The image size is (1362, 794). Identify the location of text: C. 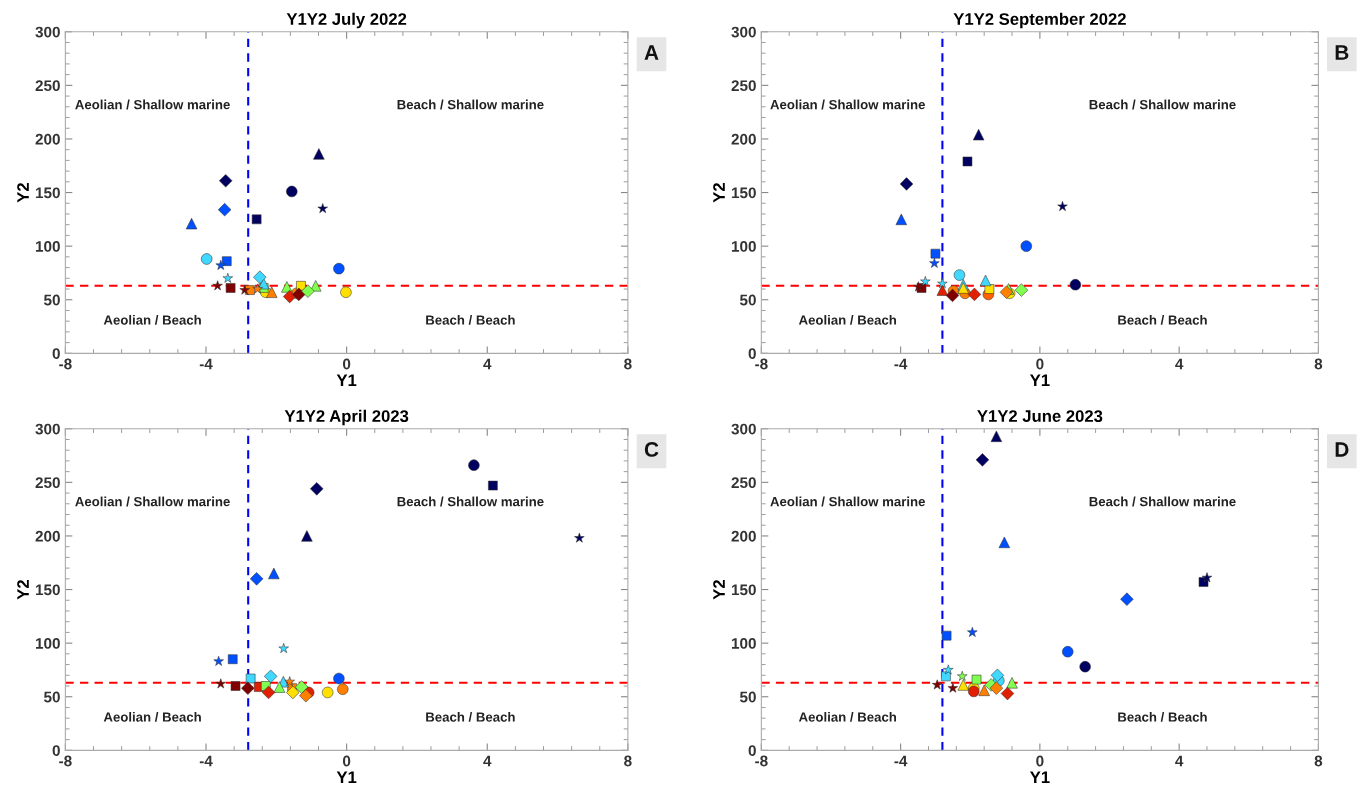
(651, 449).